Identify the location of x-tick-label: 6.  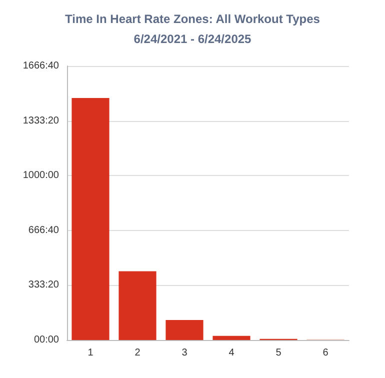
(325, 353).